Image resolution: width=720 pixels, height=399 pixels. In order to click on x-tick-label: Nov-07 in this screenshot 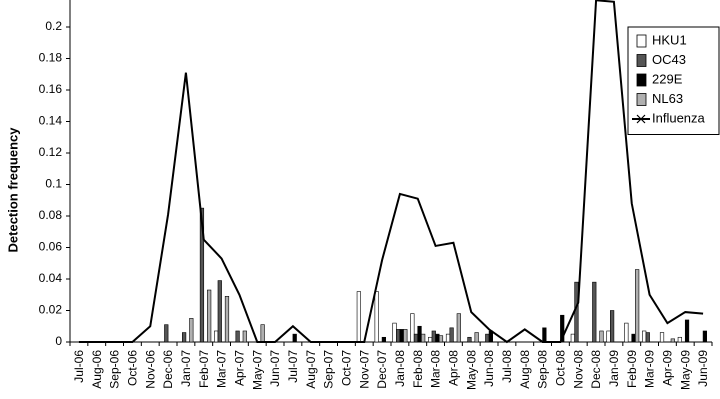, I will do `click(364, 369)`.